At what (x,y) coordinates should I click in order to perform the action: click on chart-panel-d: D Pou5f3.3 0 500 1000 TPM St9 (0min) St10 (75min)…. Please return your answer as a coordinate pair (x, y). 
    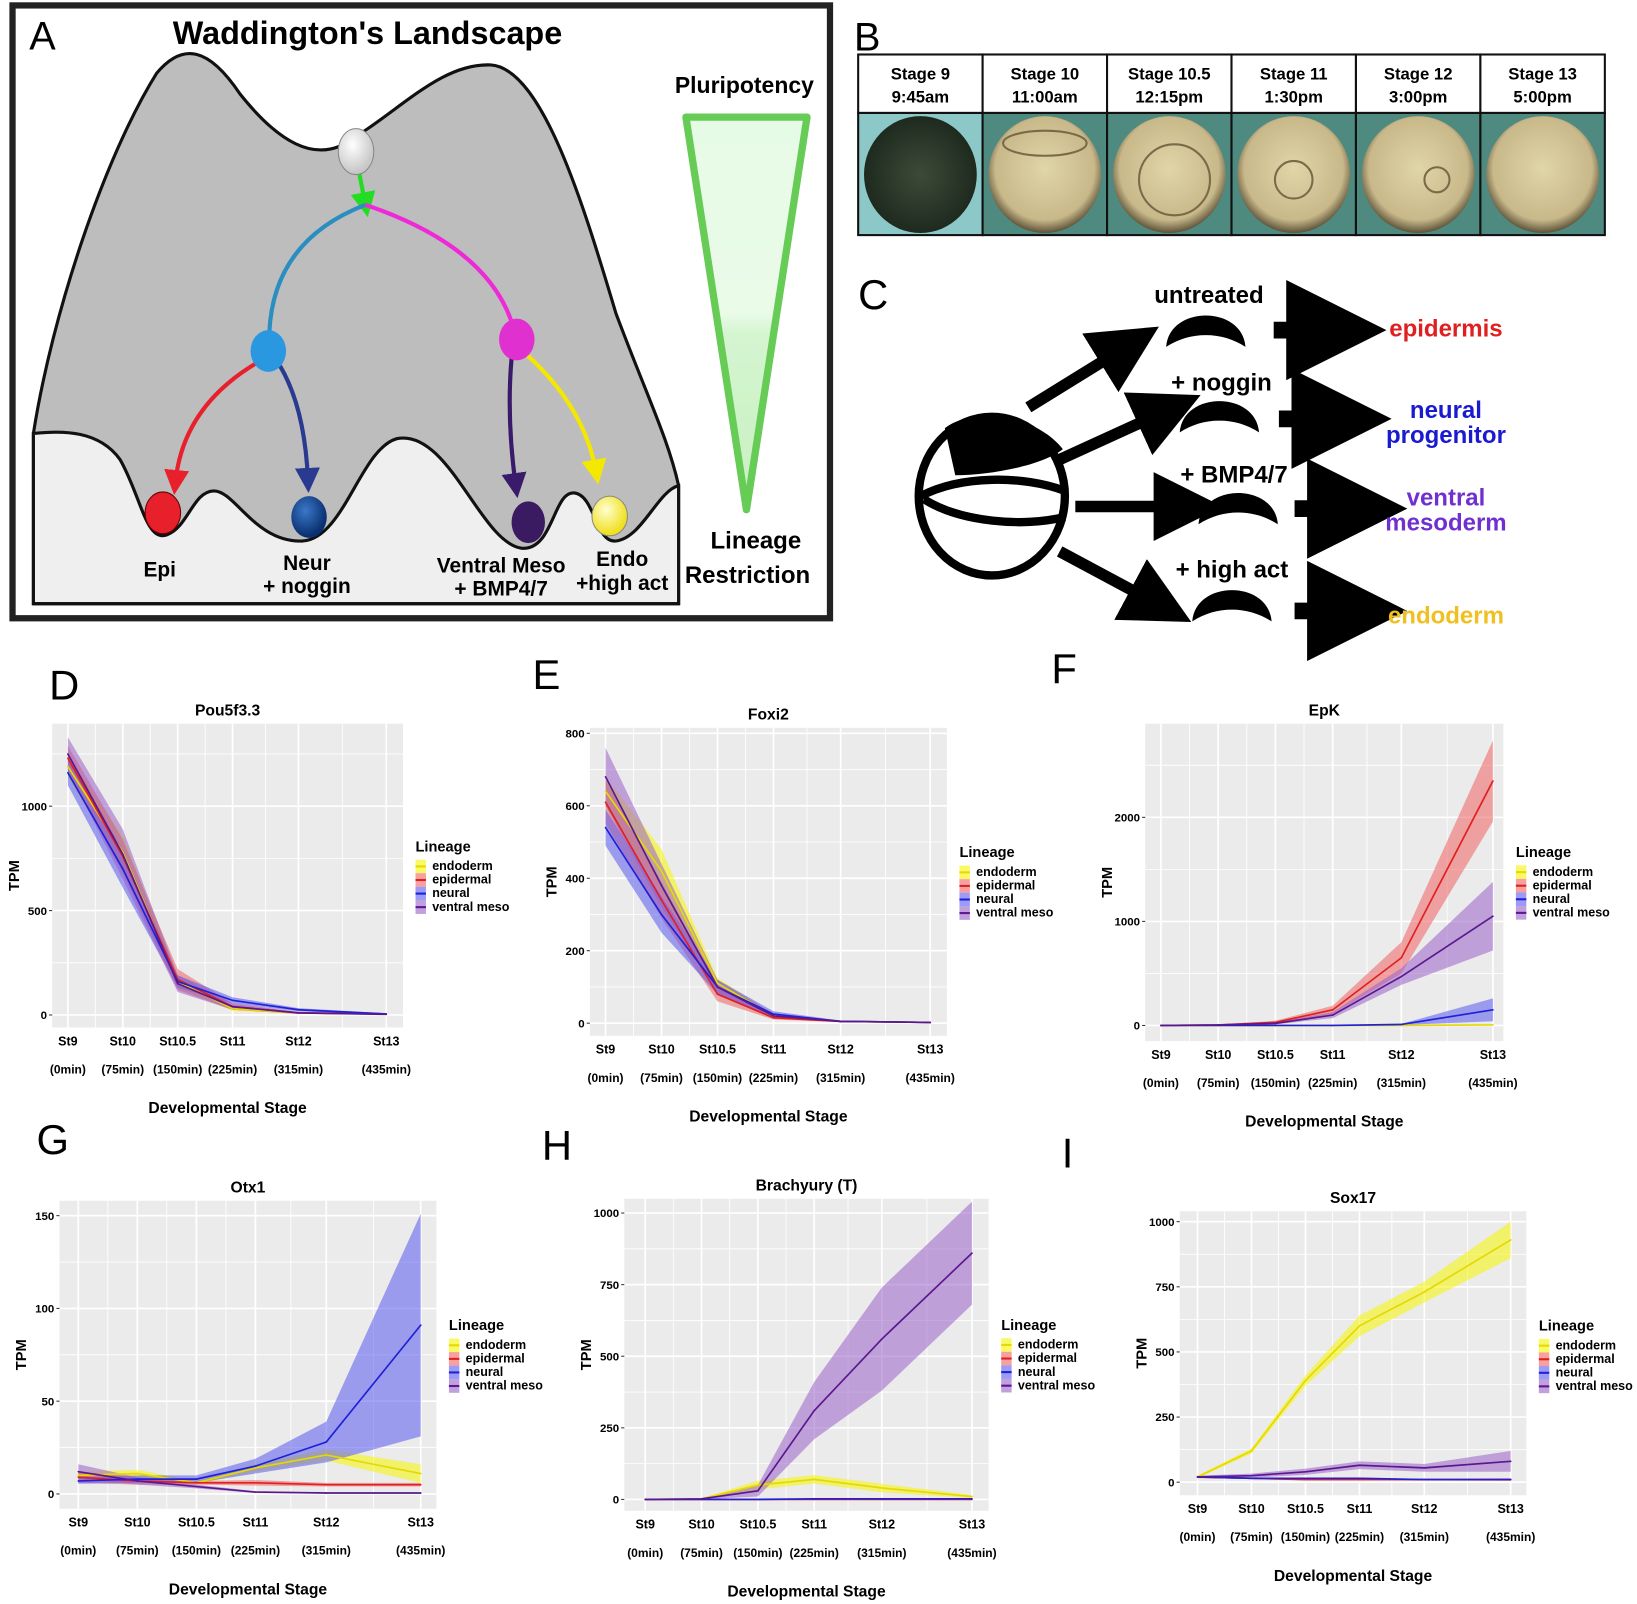
    Looking at the image, I should click on (258, 889).